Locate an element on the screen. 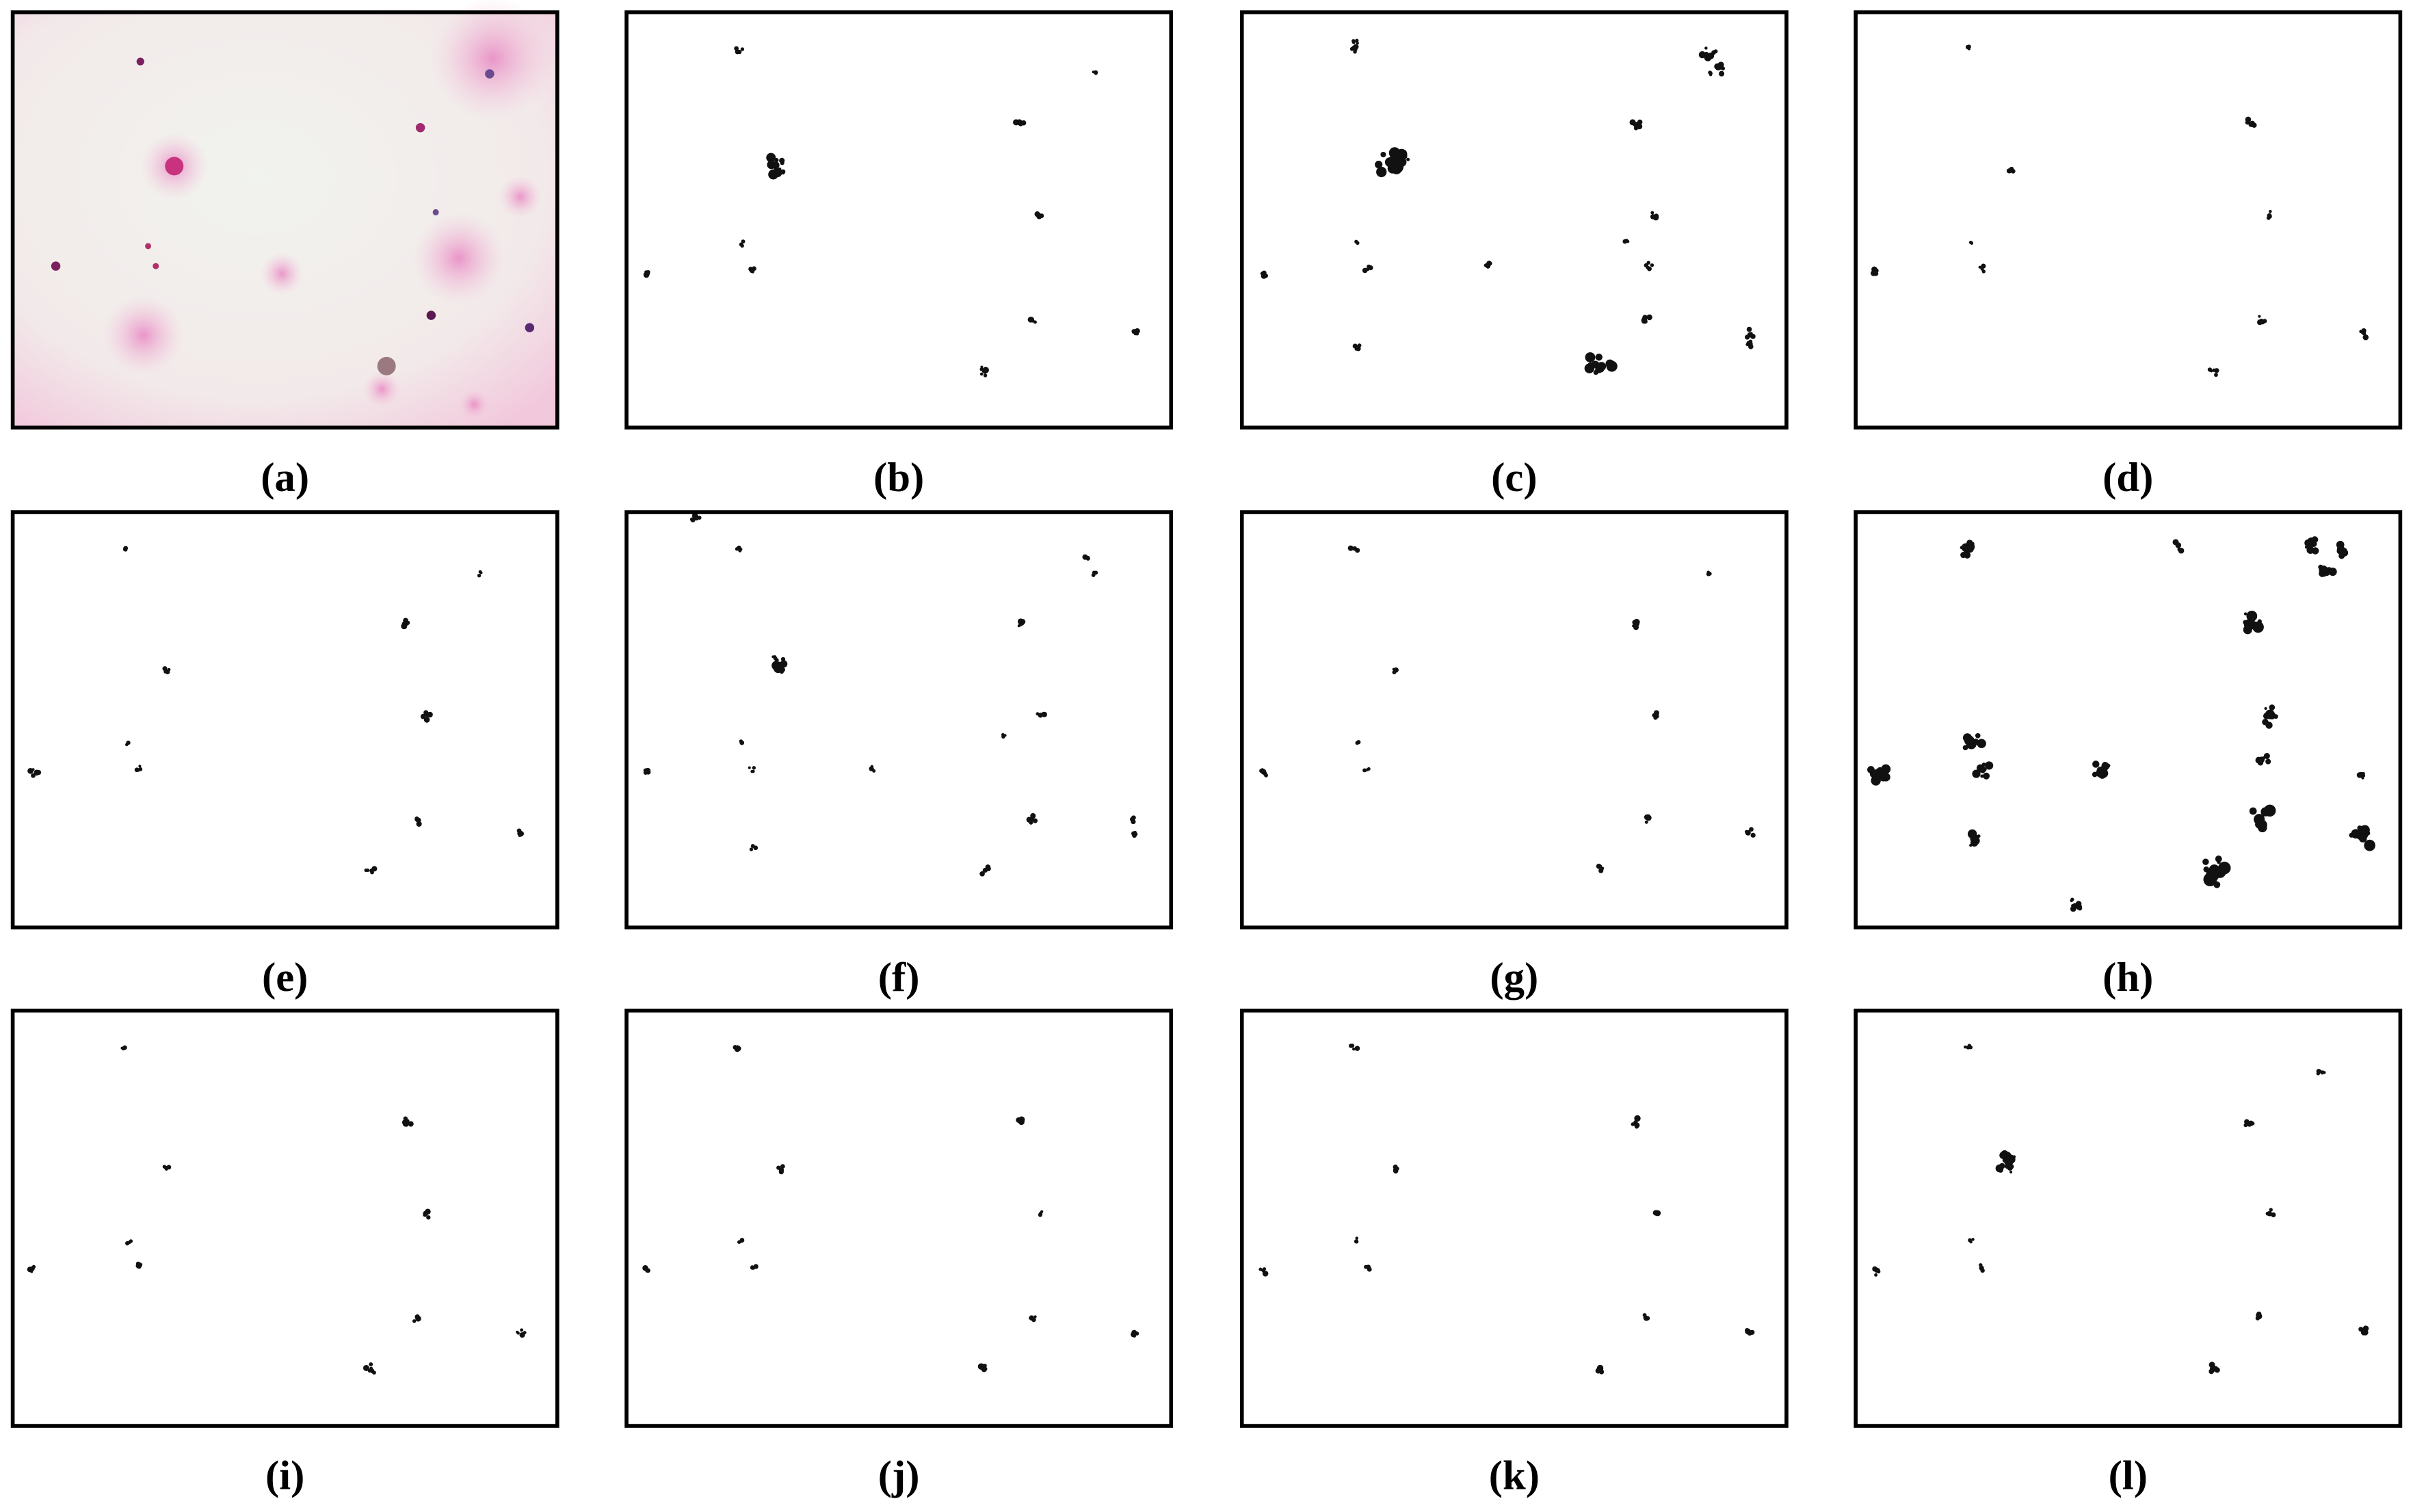  panel-label: (e) is located at coordinates (285, 977).